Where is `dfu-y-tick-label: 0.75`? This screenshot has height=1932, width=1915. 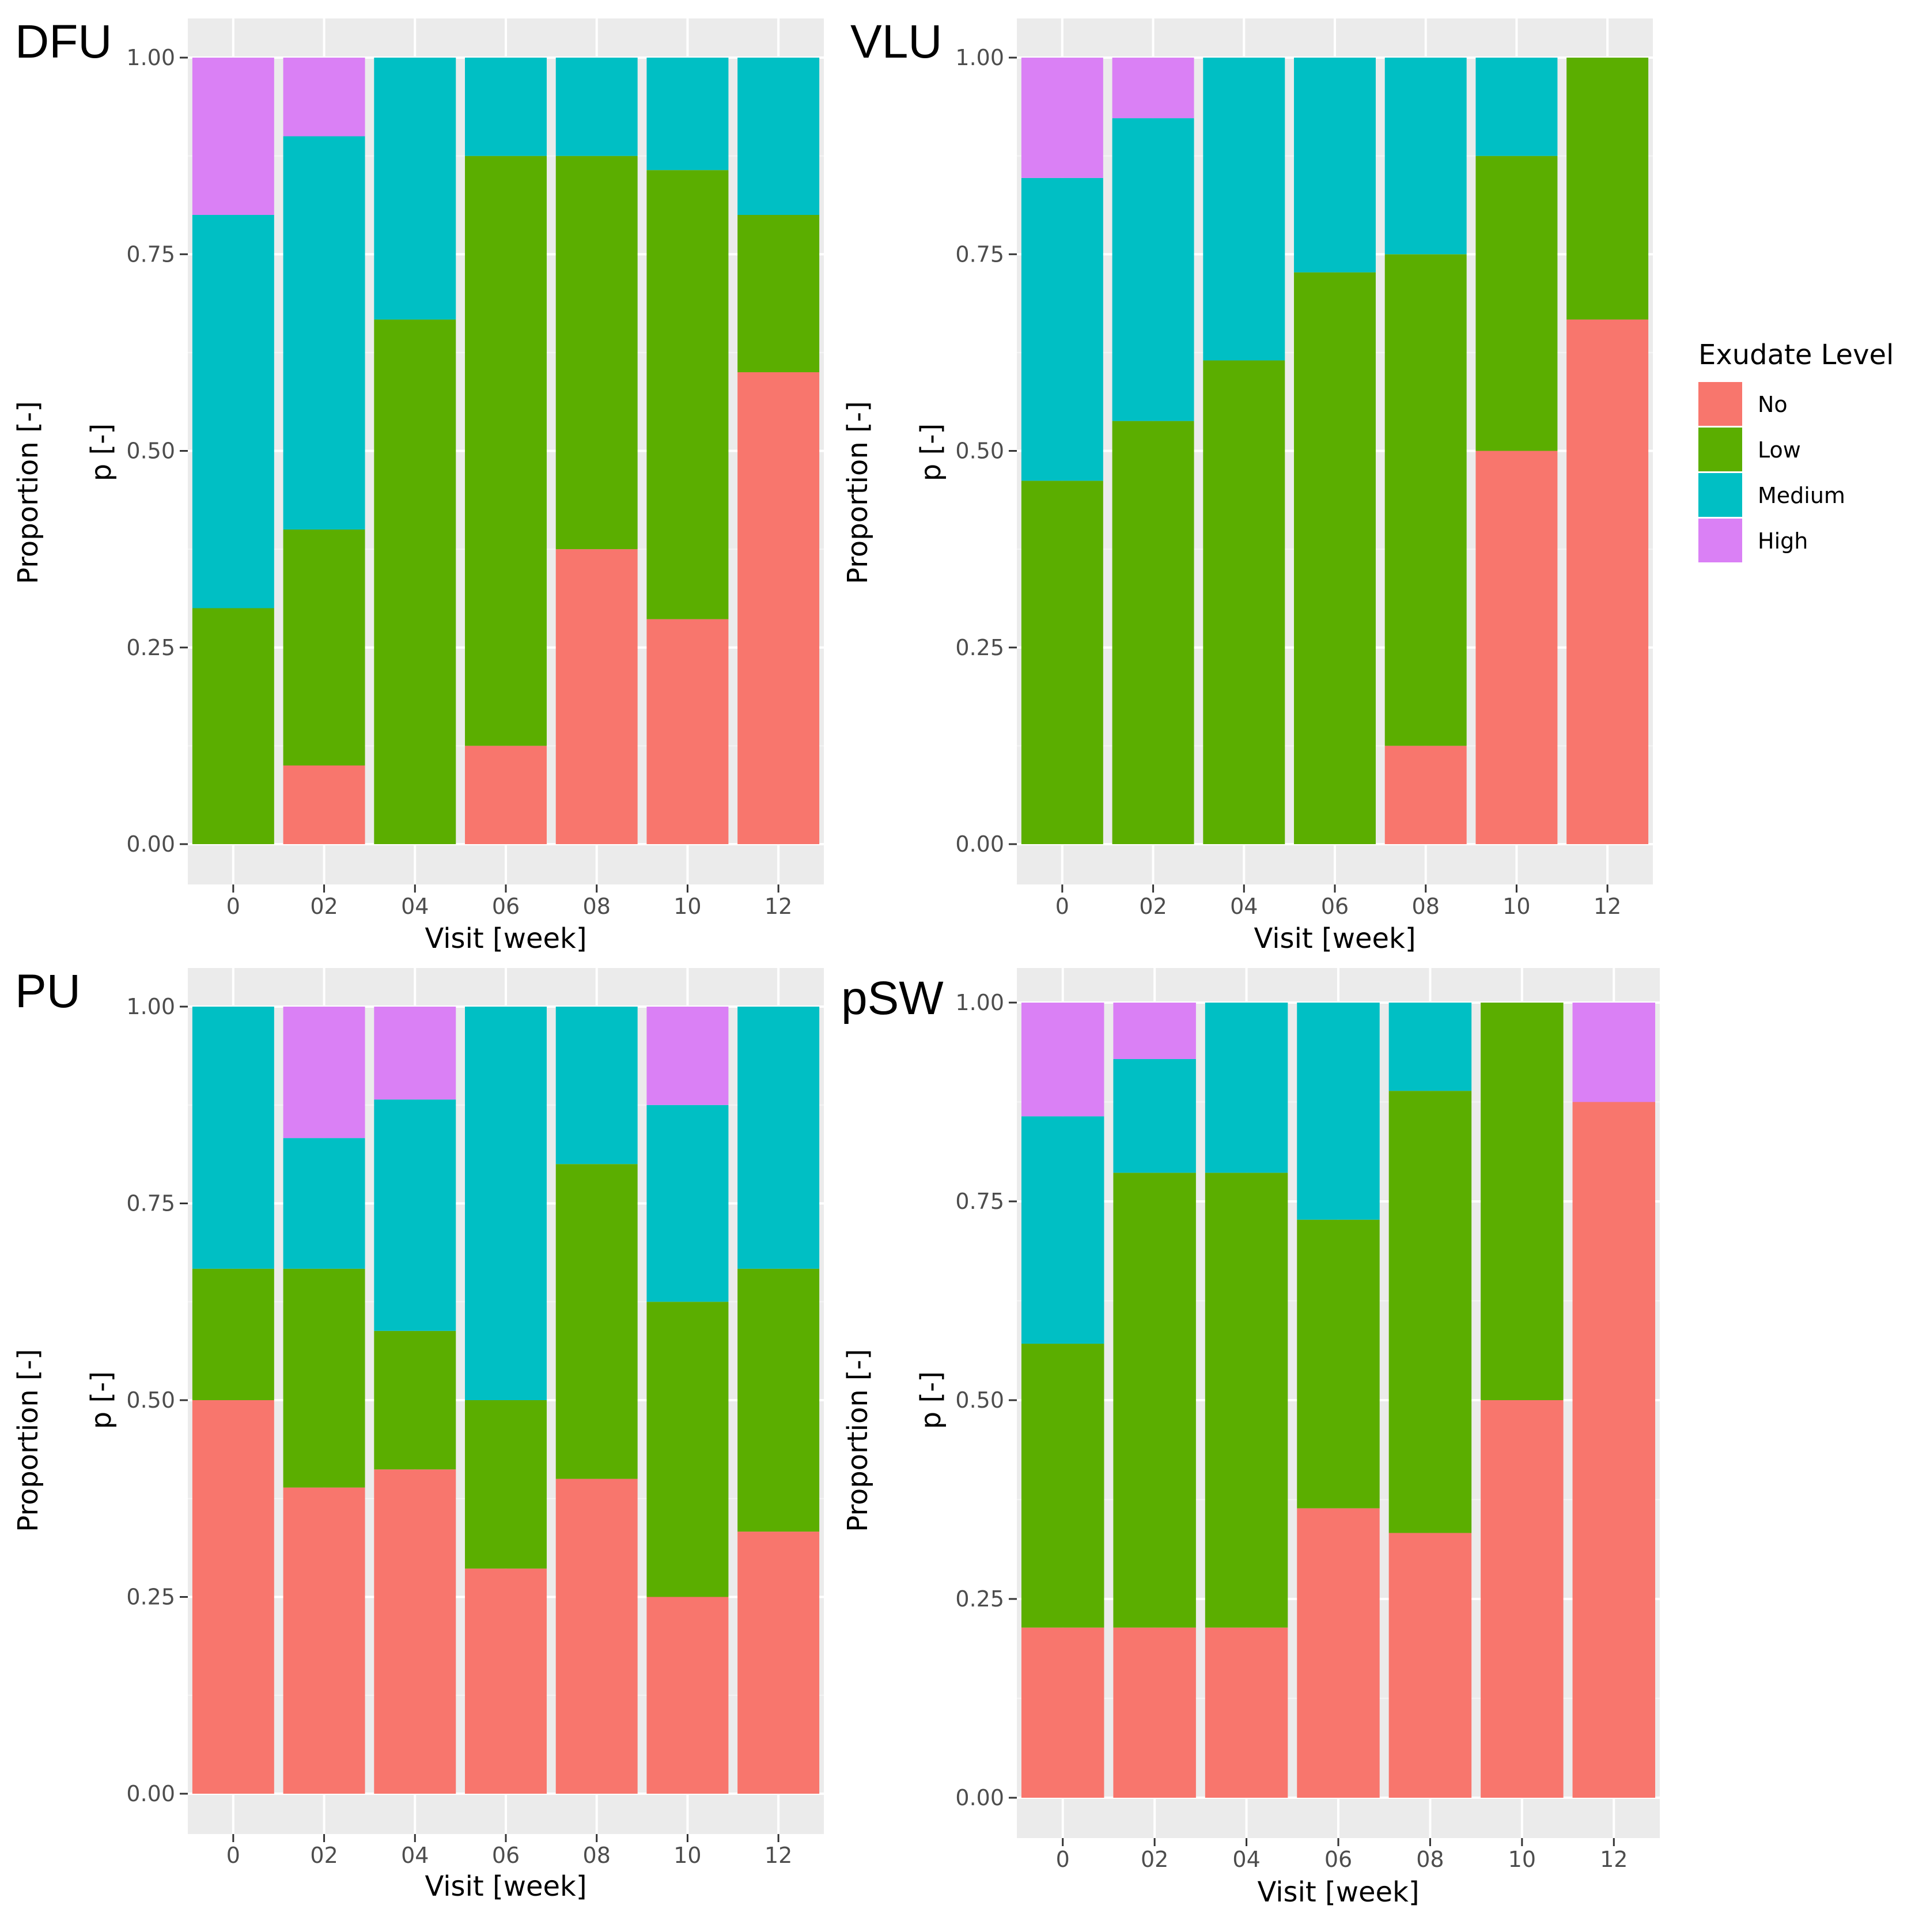 dfu-y-tick-label: 0.75 is located at coordinates (151, 254).